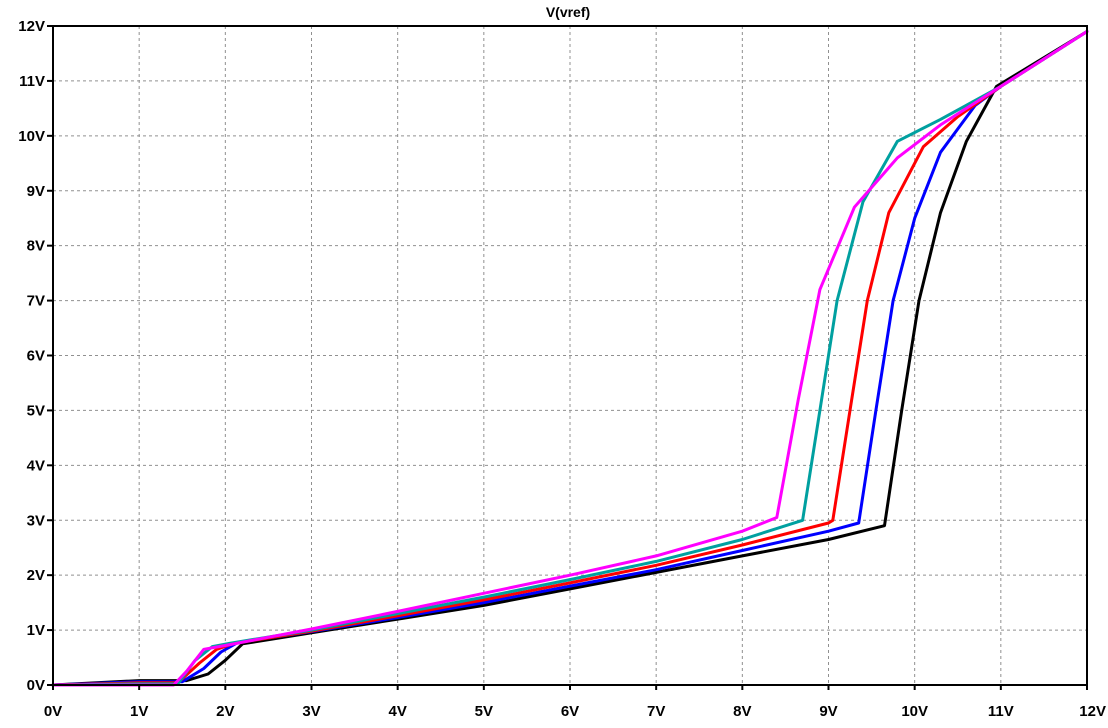 Image resolution: width=1108 pixels, height=728 pixels. Describe the element at coordinates (31, 26) in the screenshot. I see `y-tick-label: 12V` at that location.